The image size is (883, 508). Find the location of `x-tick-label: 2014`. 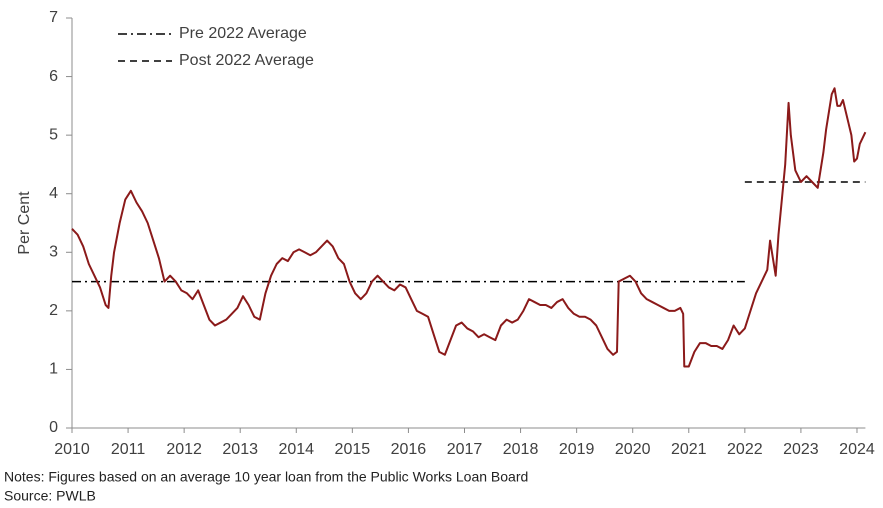

x-tick-label: 2014 is located at coordinates (296, 449).